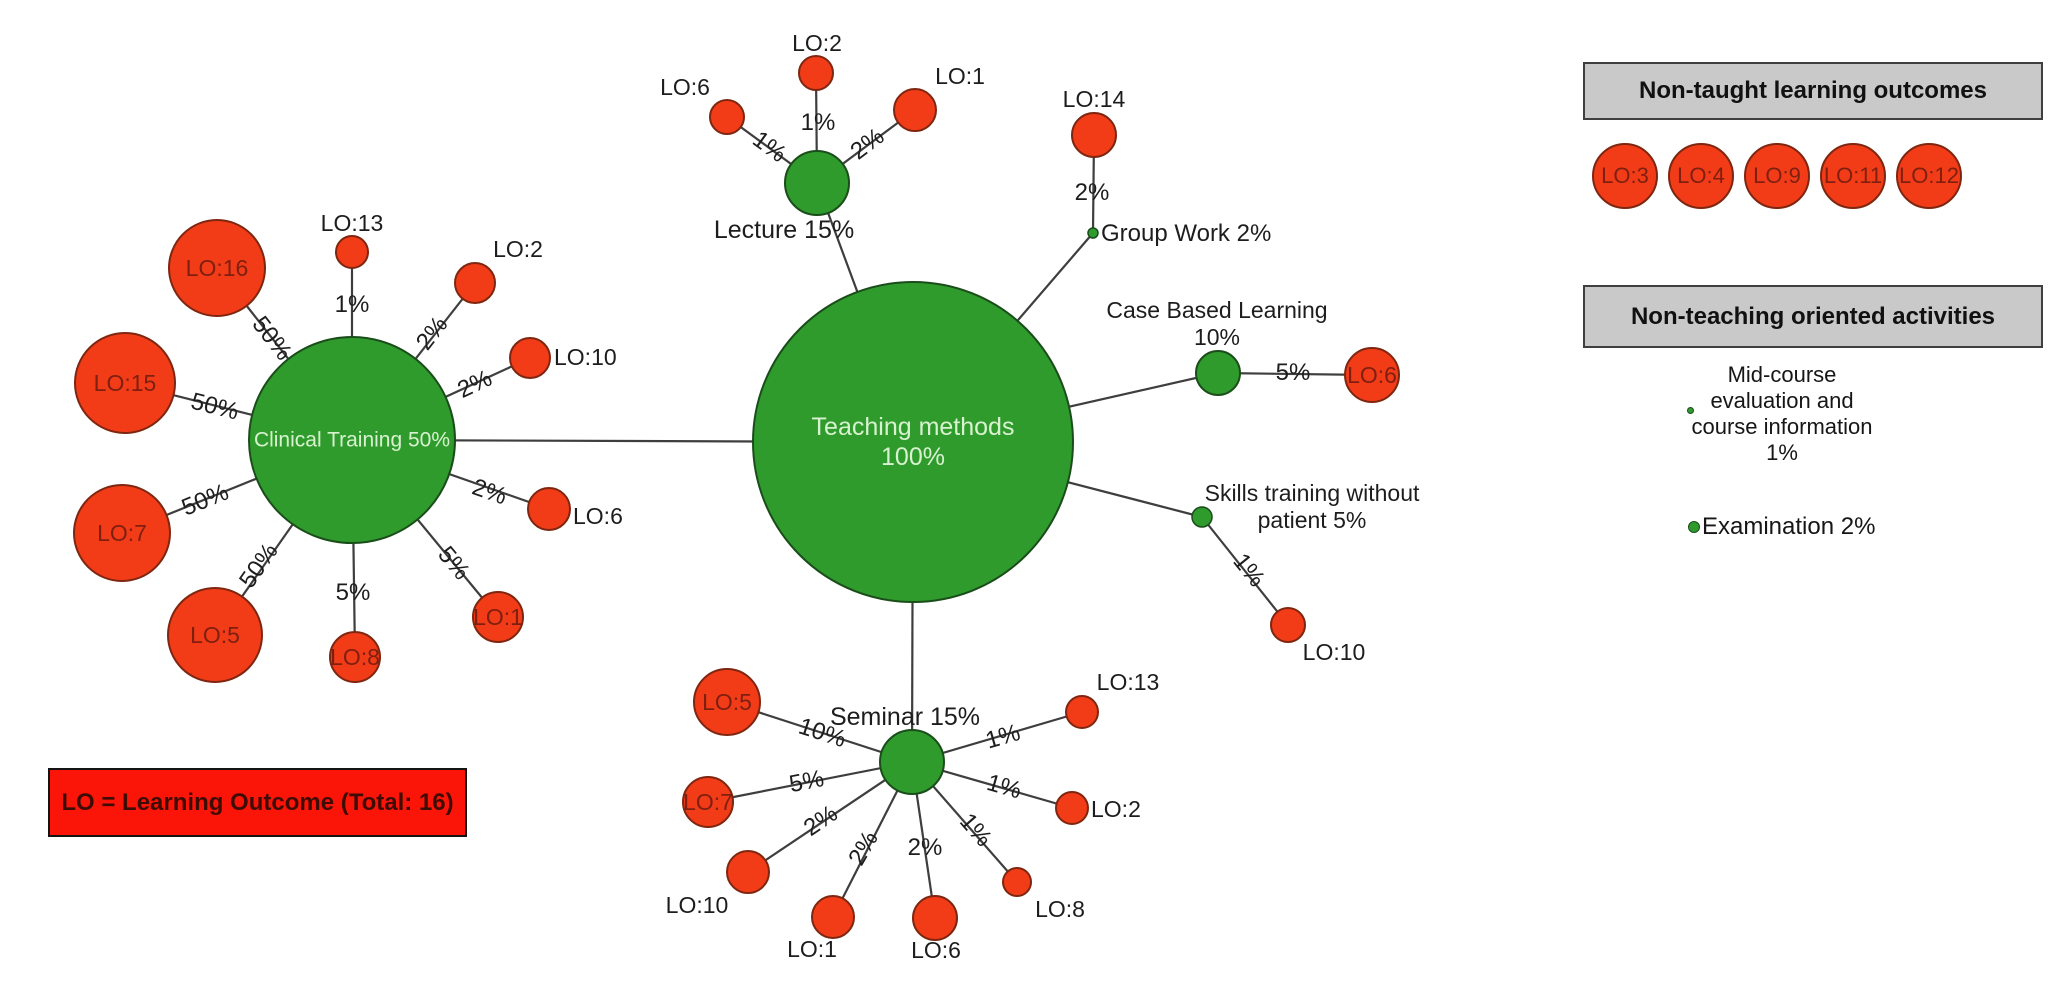 The image size is (2059, 1001). What do you see at coordinates (1694, 527) in the screenshot?
I see `examination-dot-icon` at bounding box center [1694, 527].